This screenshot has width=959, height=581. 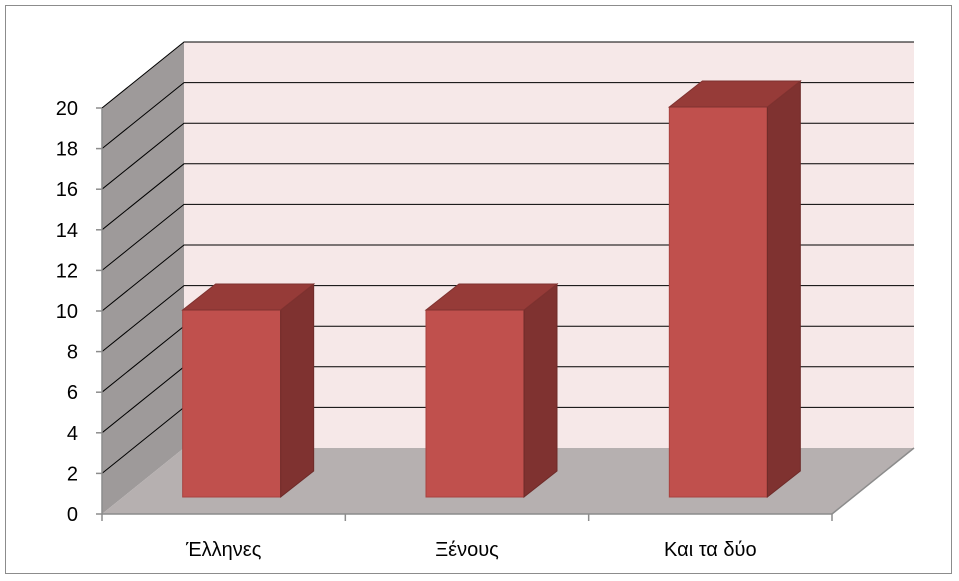 I want to click on x-category-label: Ξένους, so click(x=467, y=550).